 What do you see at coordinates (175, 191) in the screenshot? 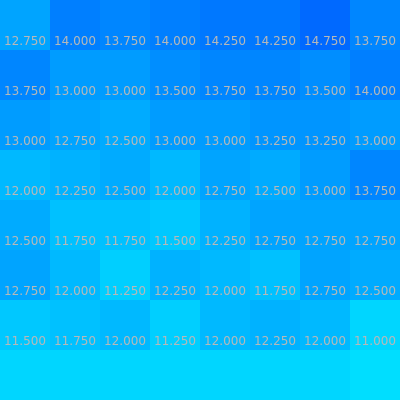
I see `heatmap-value-label-r3-c3: 12.000` at bounding box center [175, 191].